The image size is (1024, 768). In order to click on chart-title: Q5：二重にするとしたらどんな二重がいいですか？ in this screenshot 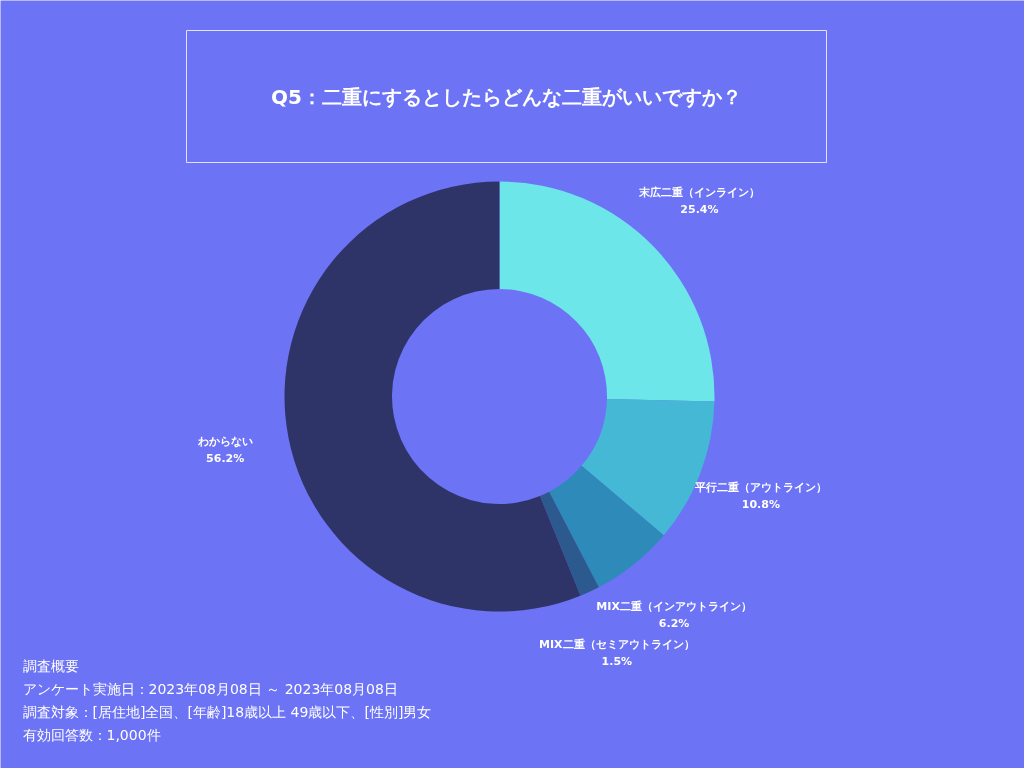, I will do `click(506, 96)`.